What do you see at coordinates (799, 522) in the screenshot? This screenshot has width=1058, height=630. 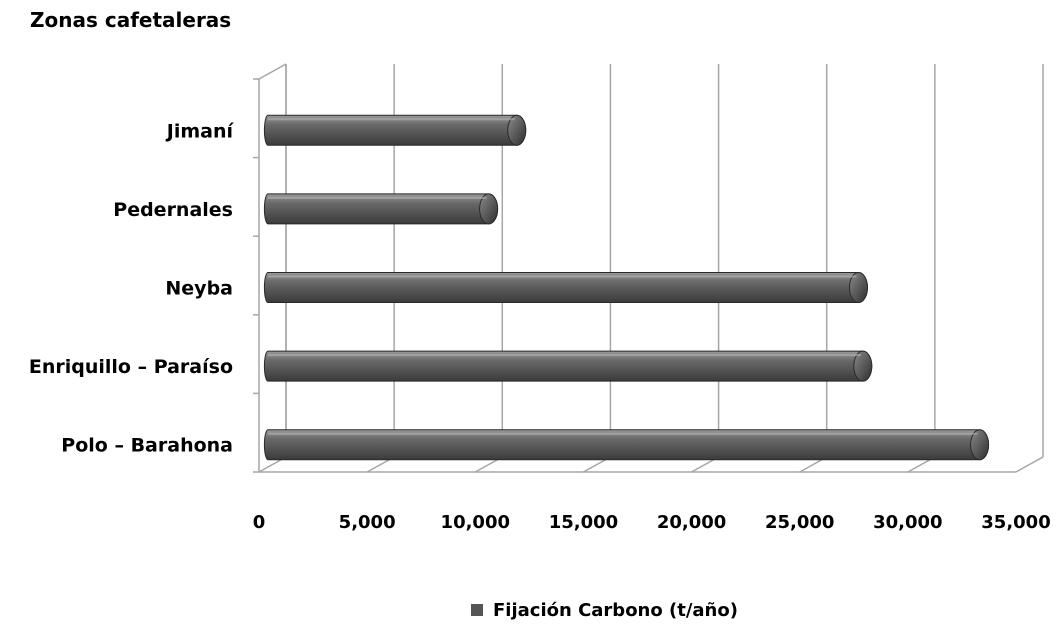 I see `x-tick-label: 25,000` at bounding box center [799, 522].